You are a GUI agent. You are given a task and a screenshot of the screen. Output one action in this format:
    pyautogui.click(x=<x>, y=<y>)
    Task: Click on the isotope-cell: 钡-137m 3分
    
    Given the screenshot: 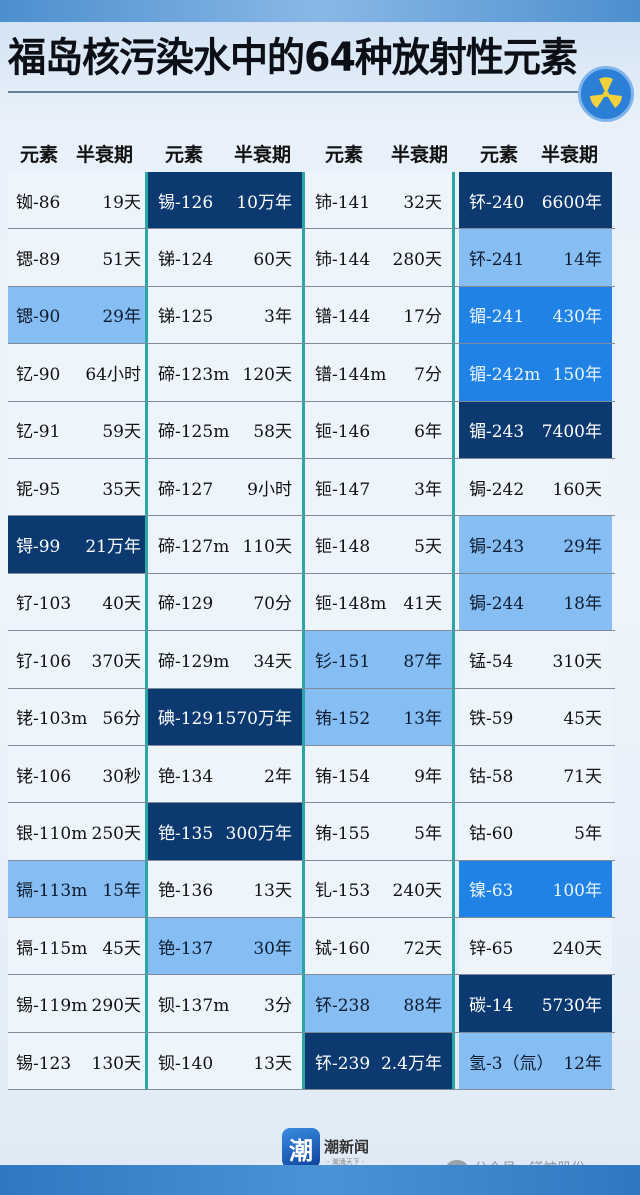 What is the action you would take?
    pyautogui.click(x=225, y=1003)
    